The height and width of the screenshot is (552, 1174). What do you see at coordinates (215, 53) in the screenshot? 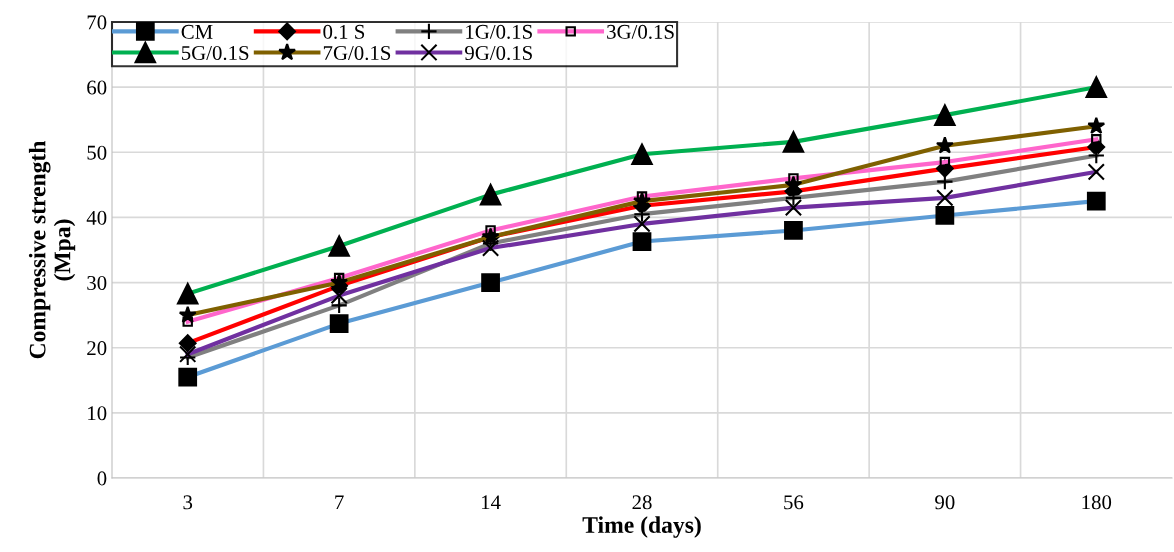
I see `legend-label: 5G/0.1S` at bounding box center [215, 53].